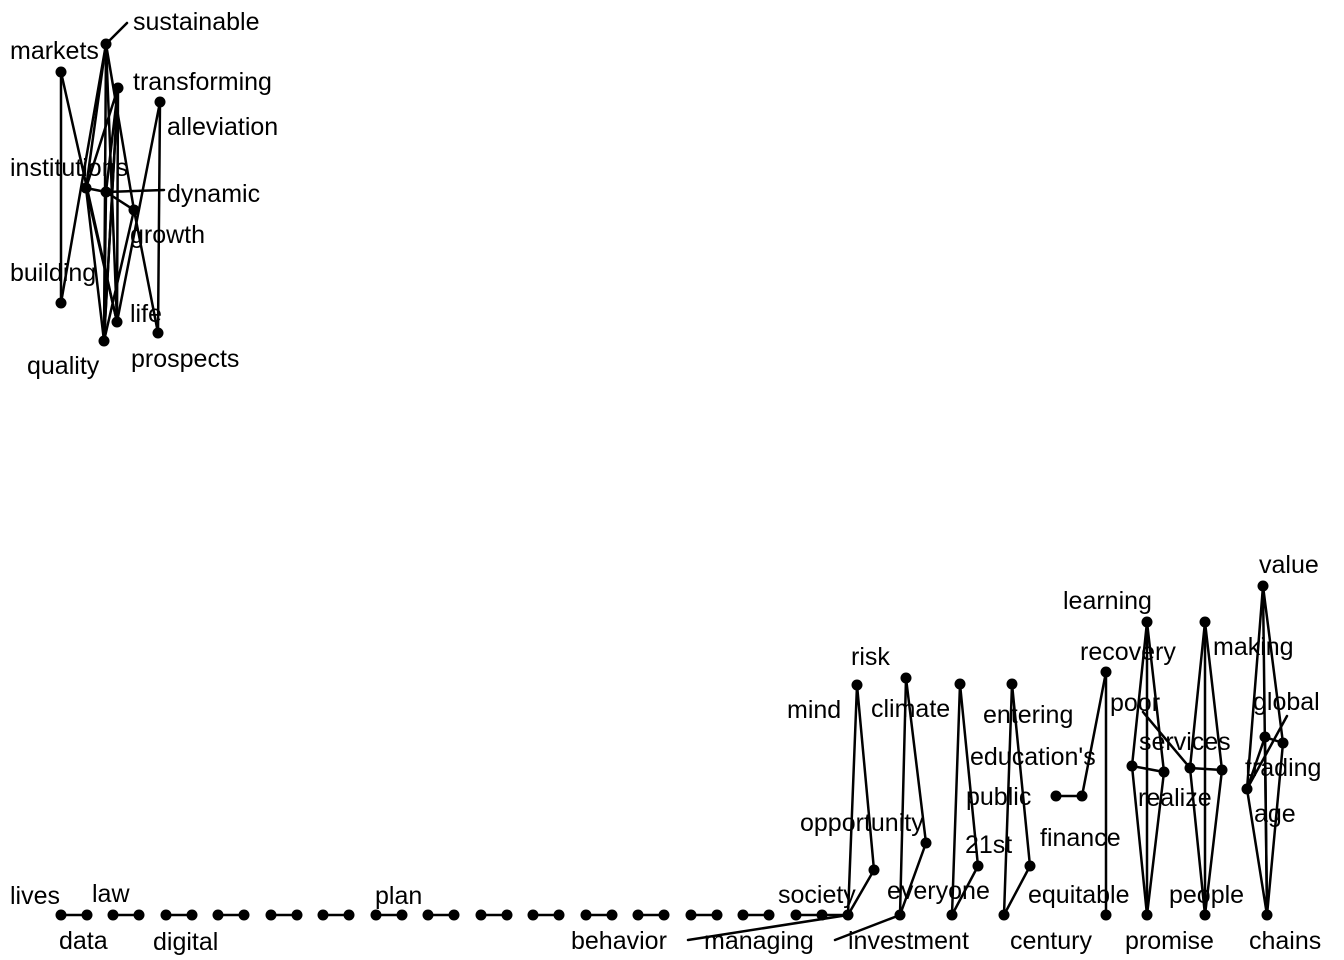 Image resolution: width=1344 pixels, height=960 pixels. I want to click on node-label-transforming: transforming, so click(202, 82).